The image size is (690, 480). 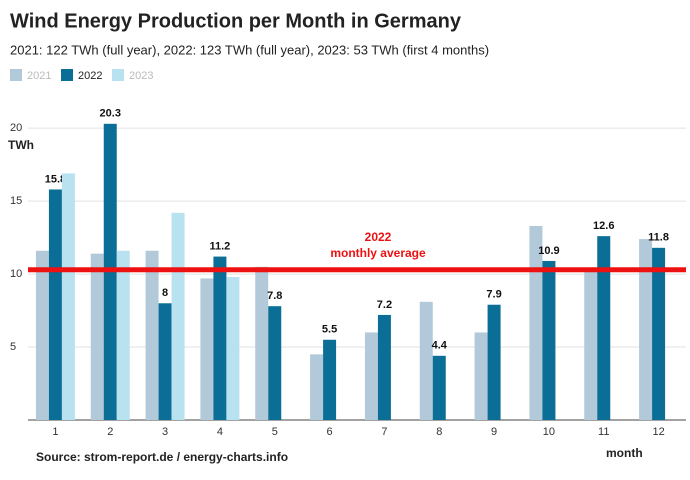 I want to click on y-tick-label: 5, so click(x=13, y=347).